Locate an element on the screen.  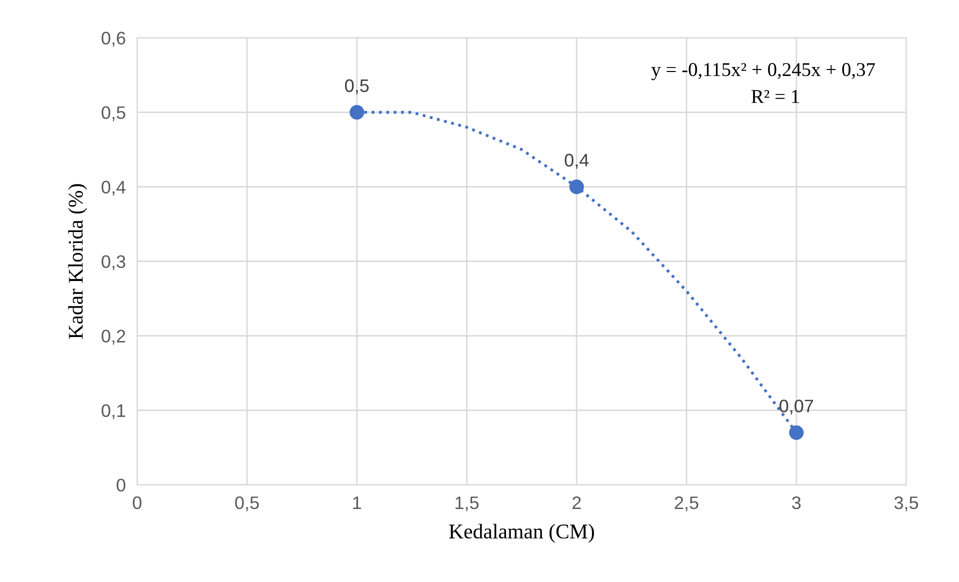
x-tick-label: 0 is located at coordinates (137, 503).